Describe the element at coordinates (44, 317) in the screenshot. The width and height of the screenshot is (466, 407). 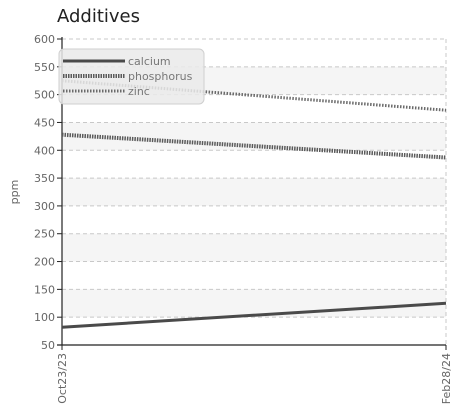
I see `y-tick-label: 100` at that location.